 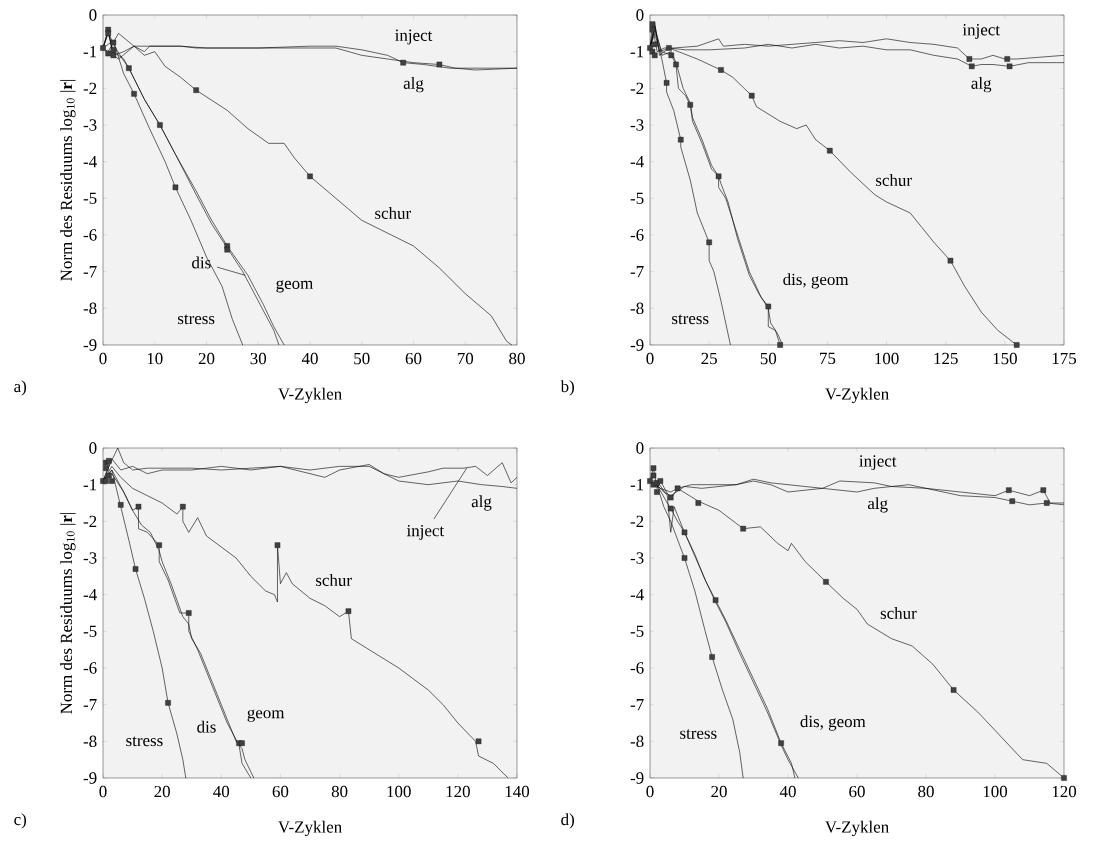 I want to click on text: b), so click(x=567, y=388).